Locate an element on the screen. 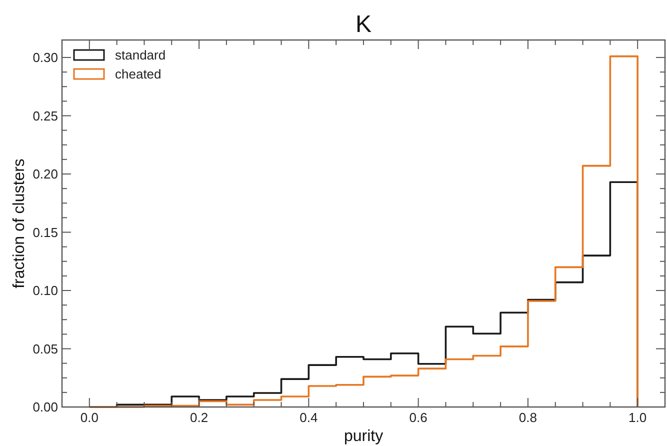  y-tick-label: 0.10 is located at coordinates (45, 290).